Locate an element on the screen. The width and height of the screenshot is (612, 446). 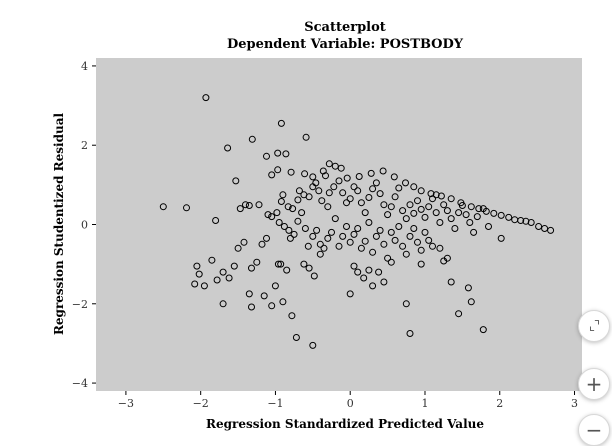
zoom-out-button: − is located at coordinates (594, 430).